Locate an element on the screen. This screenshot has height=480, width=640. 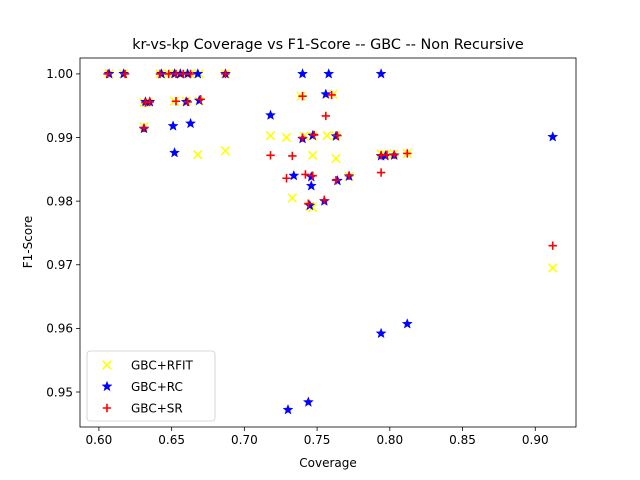
x-tick-label: 0.85 is located at coordinates (462, 440).